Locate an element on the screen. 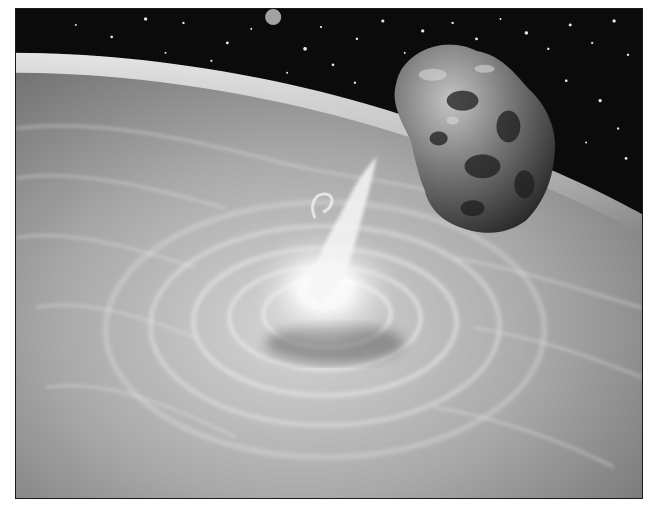 The width and height of the screenshot is (656, 507). impact-plume is located at coordinates (342, 231).